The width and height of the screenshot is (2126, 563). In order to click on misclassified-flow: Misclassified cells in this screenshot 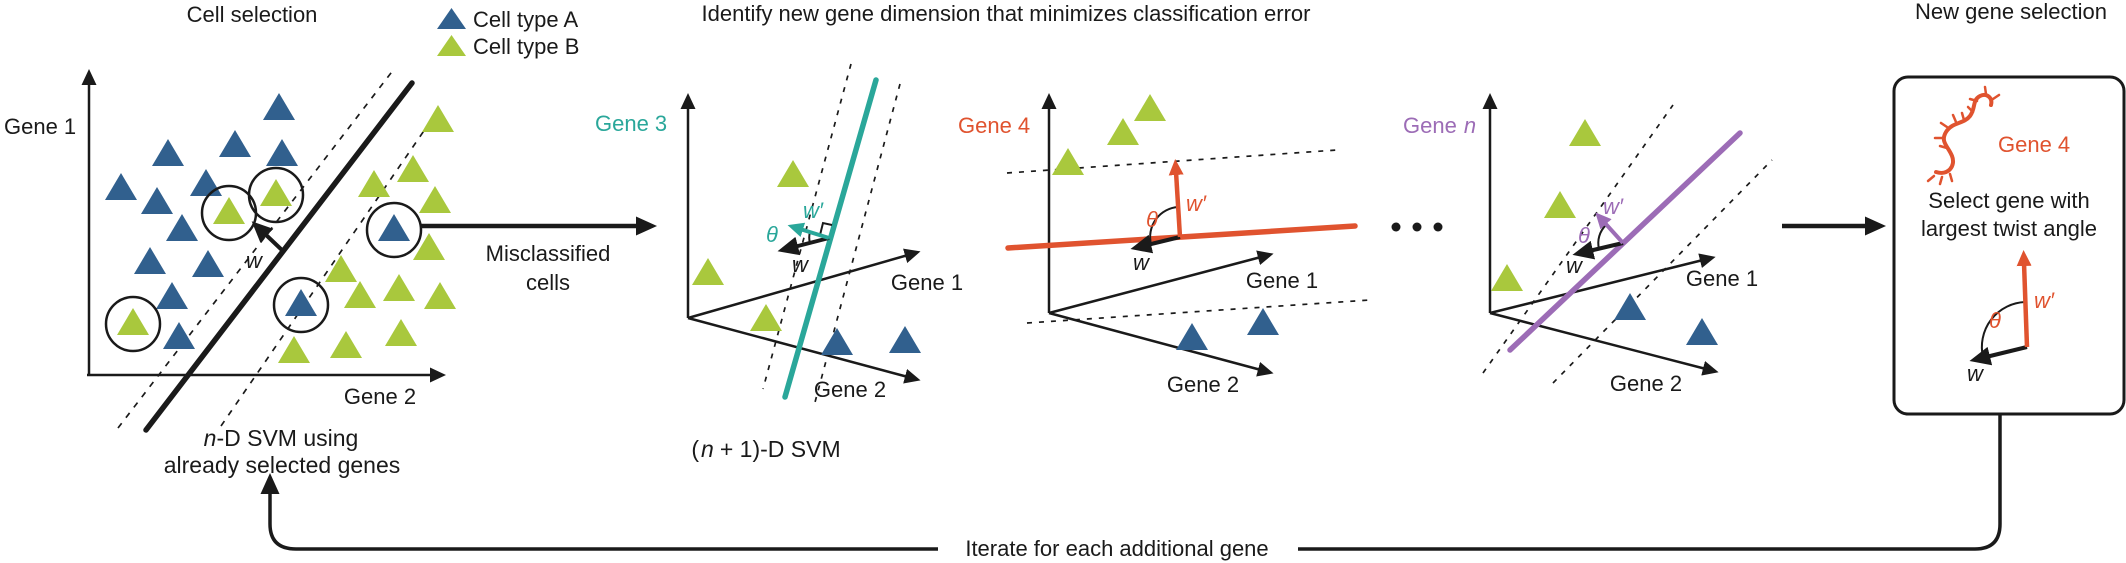, I will do `click(539, 255)`.